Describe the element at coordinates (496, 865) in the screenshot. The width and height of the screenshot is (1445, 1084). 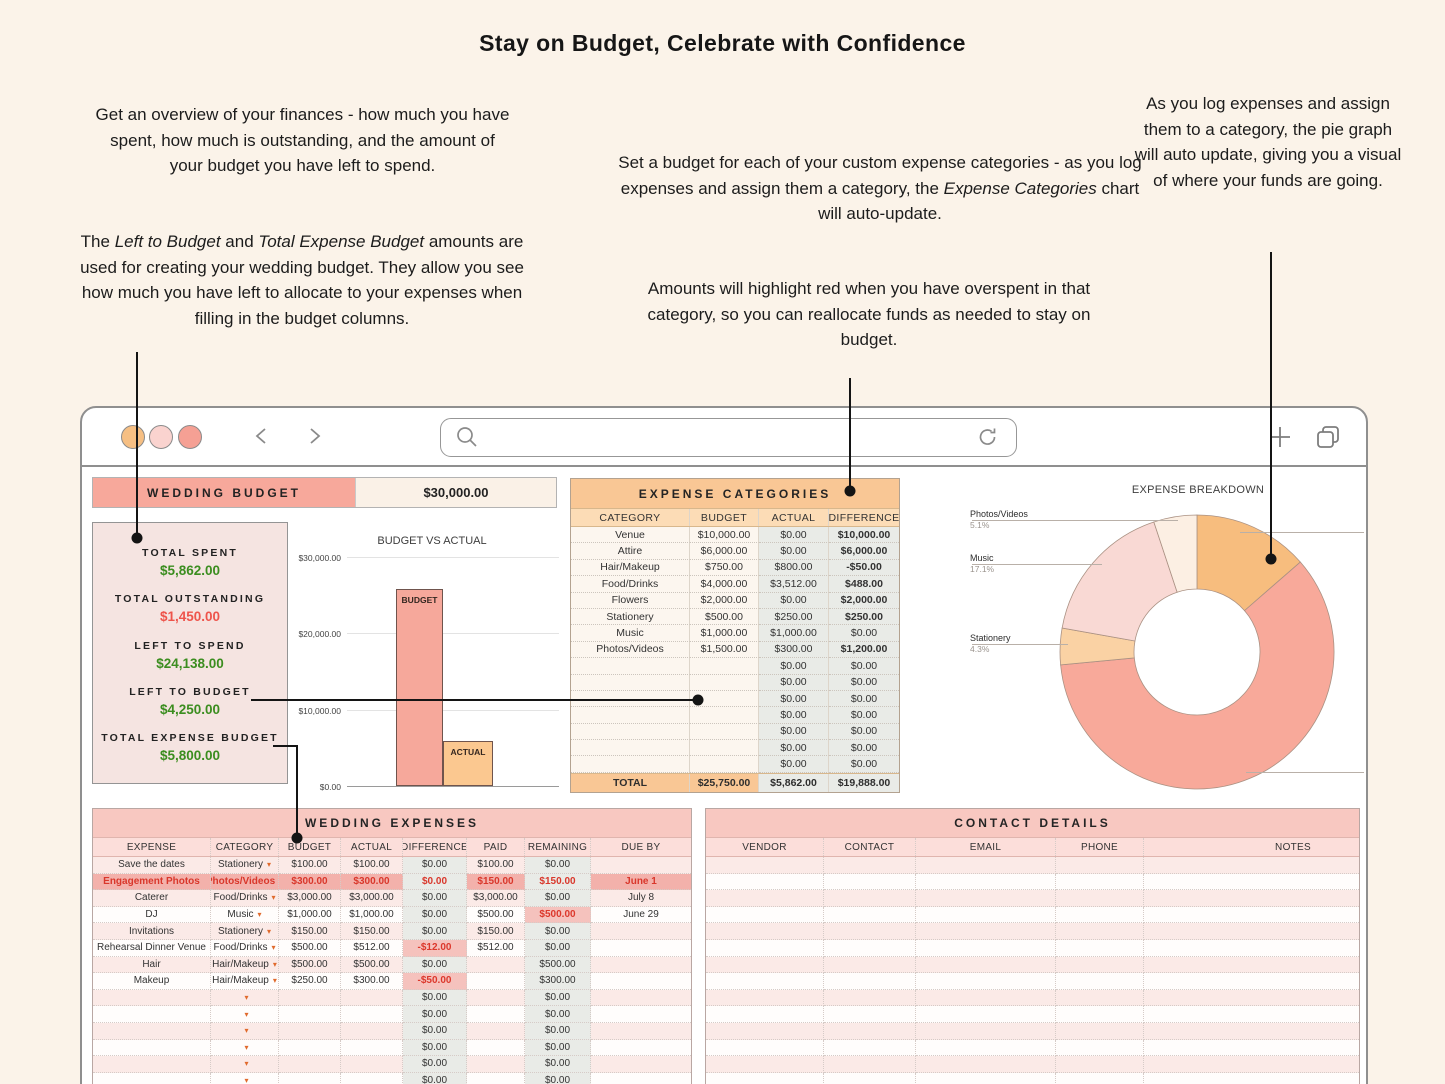
I see `cell-paid: $100.00` at that location.